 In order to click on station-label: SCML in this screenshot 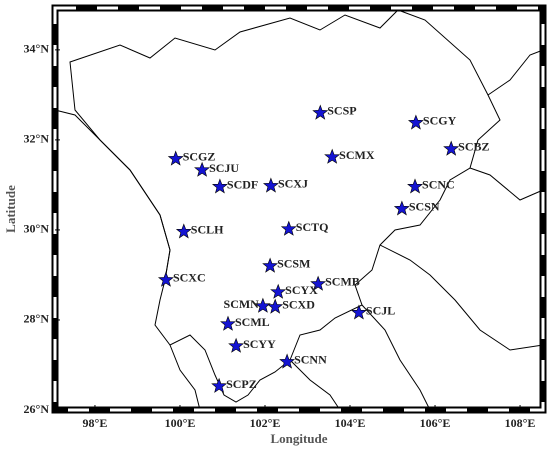, I will do `click(252, 322)`.